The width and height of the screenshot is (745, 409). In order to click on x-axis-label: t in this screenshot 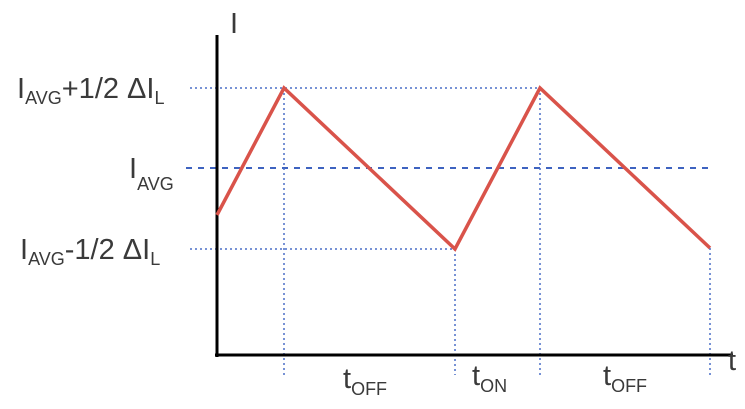, I will do `click(732, 361)`.